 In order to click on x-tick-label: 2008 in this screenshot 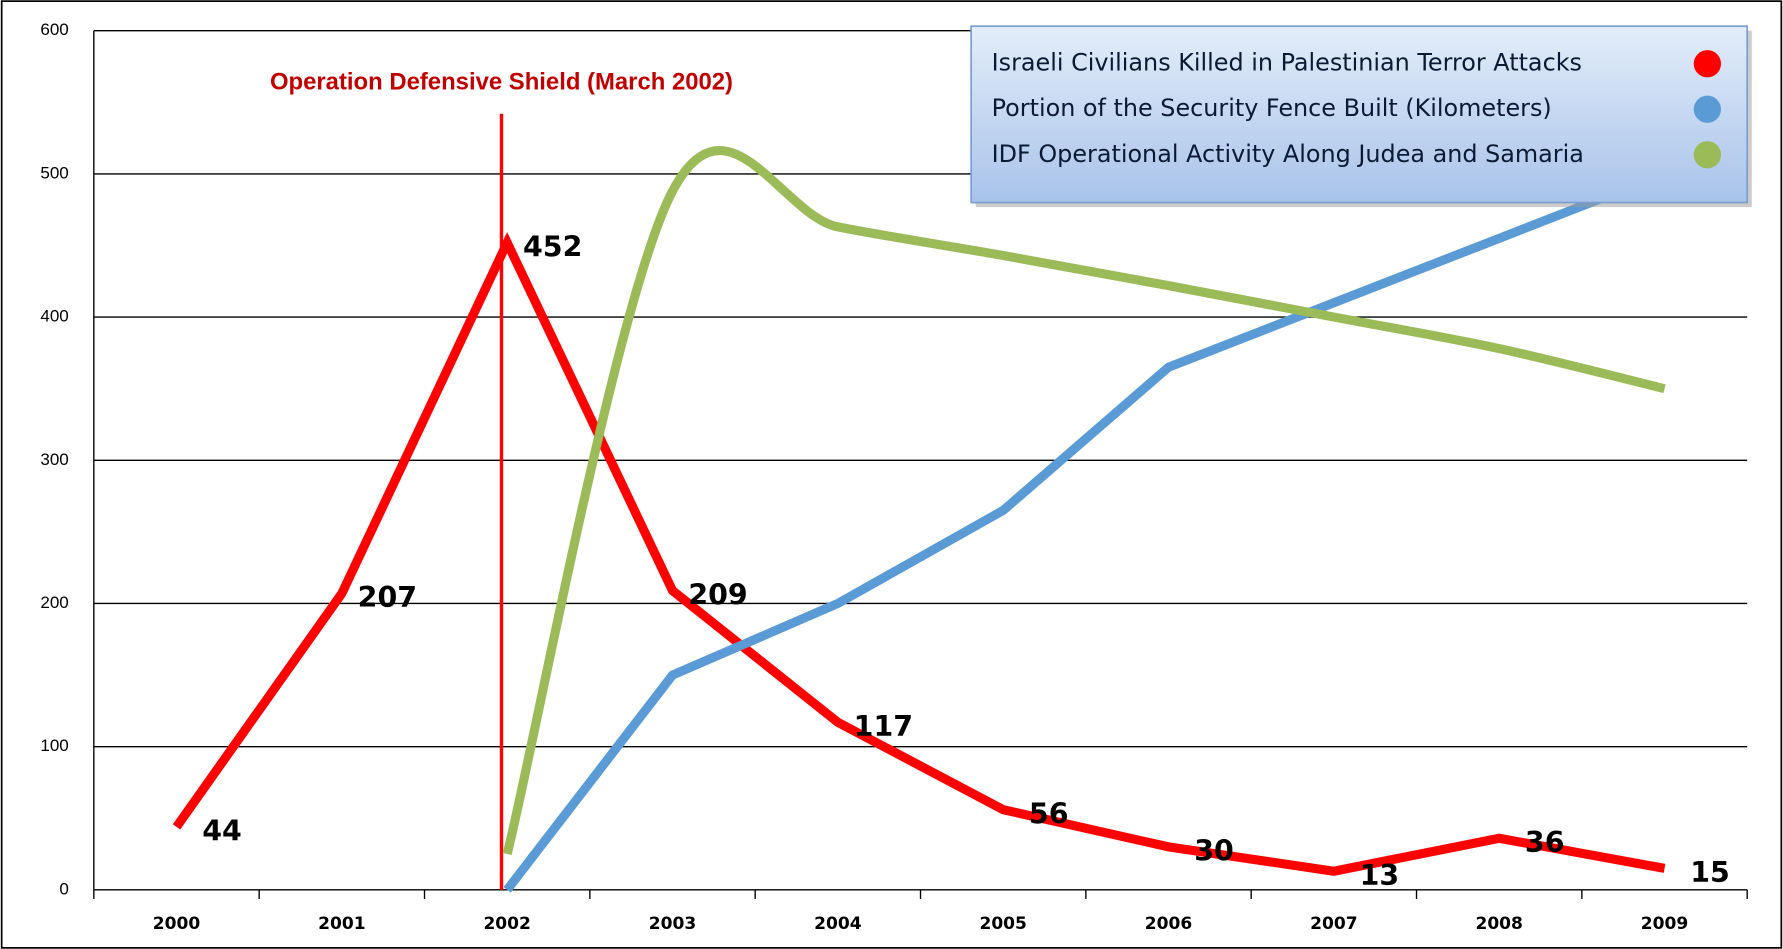, I will do `click(1498, 924)`.